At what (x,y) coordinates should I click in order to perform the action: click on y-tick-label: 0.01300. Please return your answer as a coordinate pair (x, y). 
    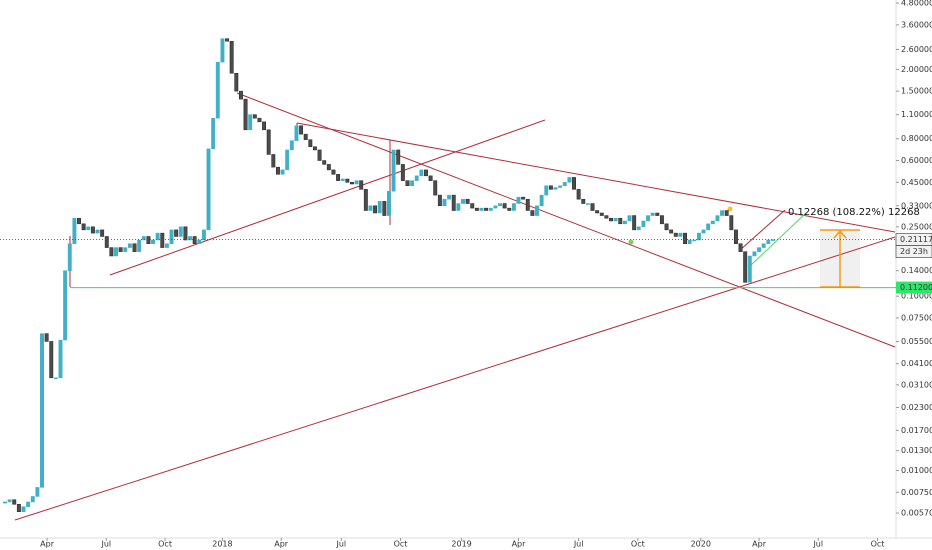
    Looking at the image, I should click on (916, 450).